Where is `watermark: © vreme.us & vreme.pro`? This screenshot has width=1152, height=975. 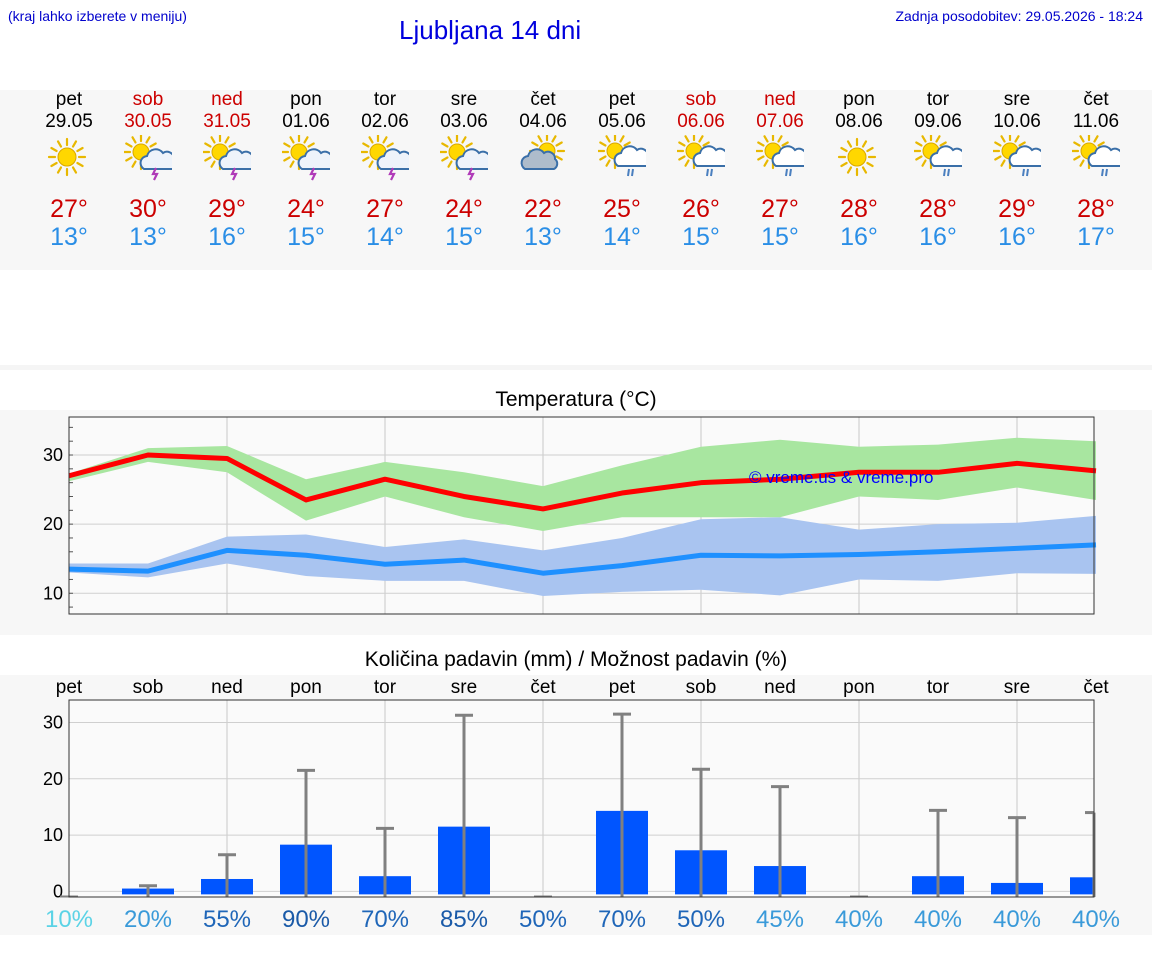 watermark: © vreme.us & vreme.pro is located at coordinates (841, 477).